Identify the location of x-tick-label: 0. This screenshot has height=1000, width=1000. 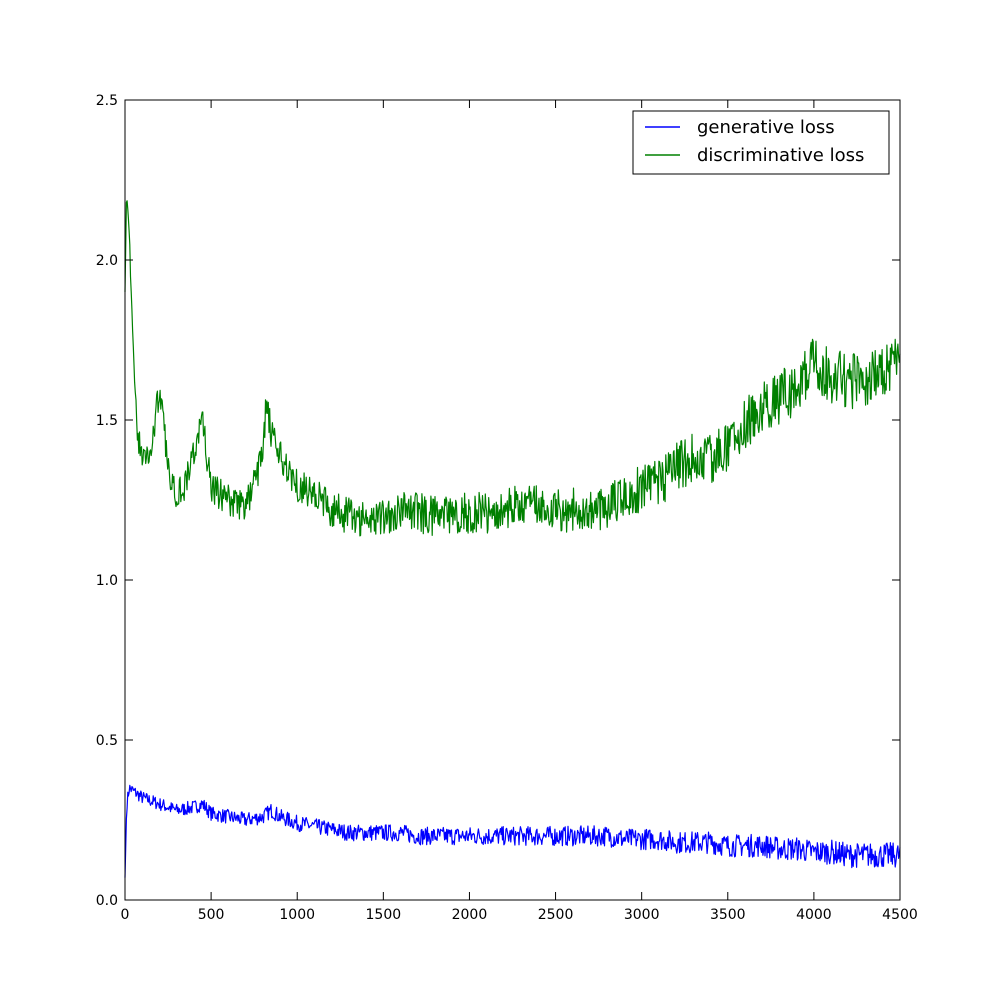
(125, 915).